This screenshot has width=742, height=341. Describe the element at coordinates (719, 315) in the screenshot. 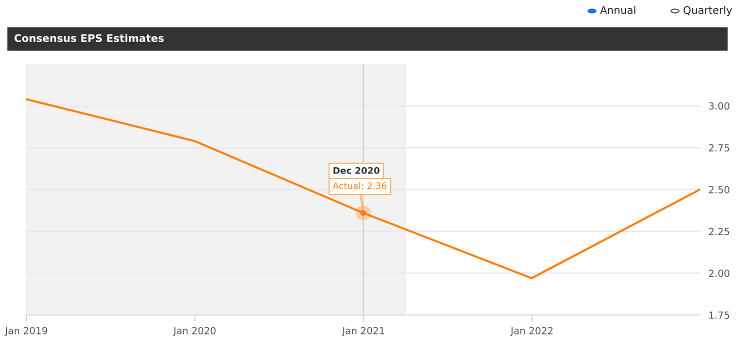

I see `y-tick-label: 1.75` at that location.